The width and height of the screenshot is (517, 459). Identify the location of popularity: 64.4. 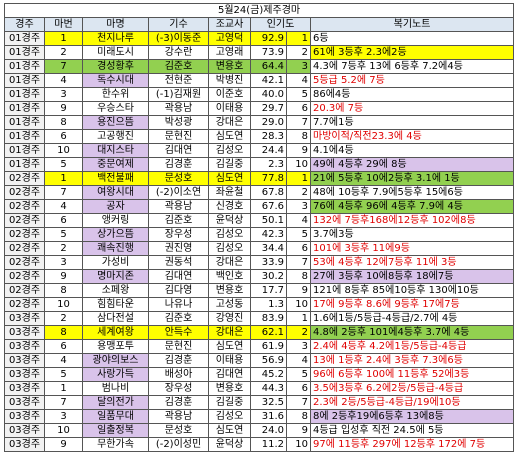
(268, 66).